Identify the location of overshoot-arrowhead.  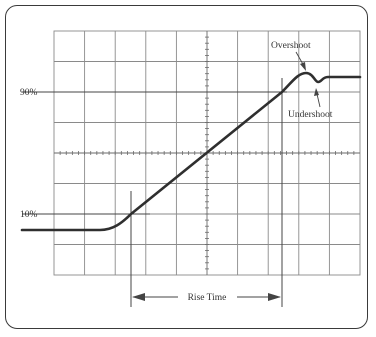
(303, 66).